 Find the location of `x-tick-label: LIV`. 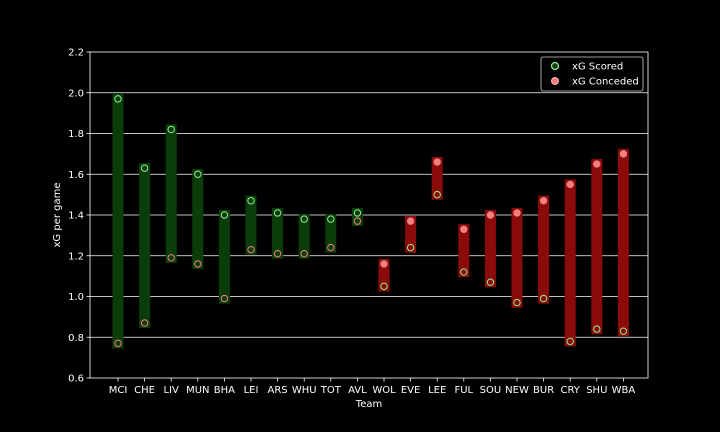

x-tick-label: LIV is located at coordinates (172, 390).